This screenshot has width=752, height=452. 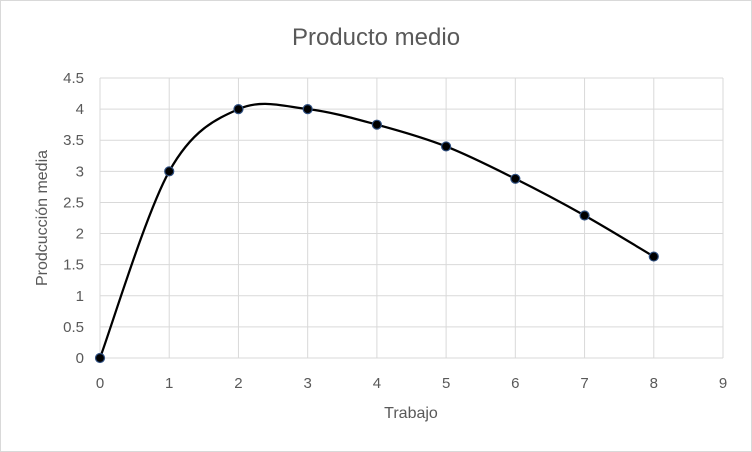 I want to click on y-tick-label: 4, so click(x=80, y=109).